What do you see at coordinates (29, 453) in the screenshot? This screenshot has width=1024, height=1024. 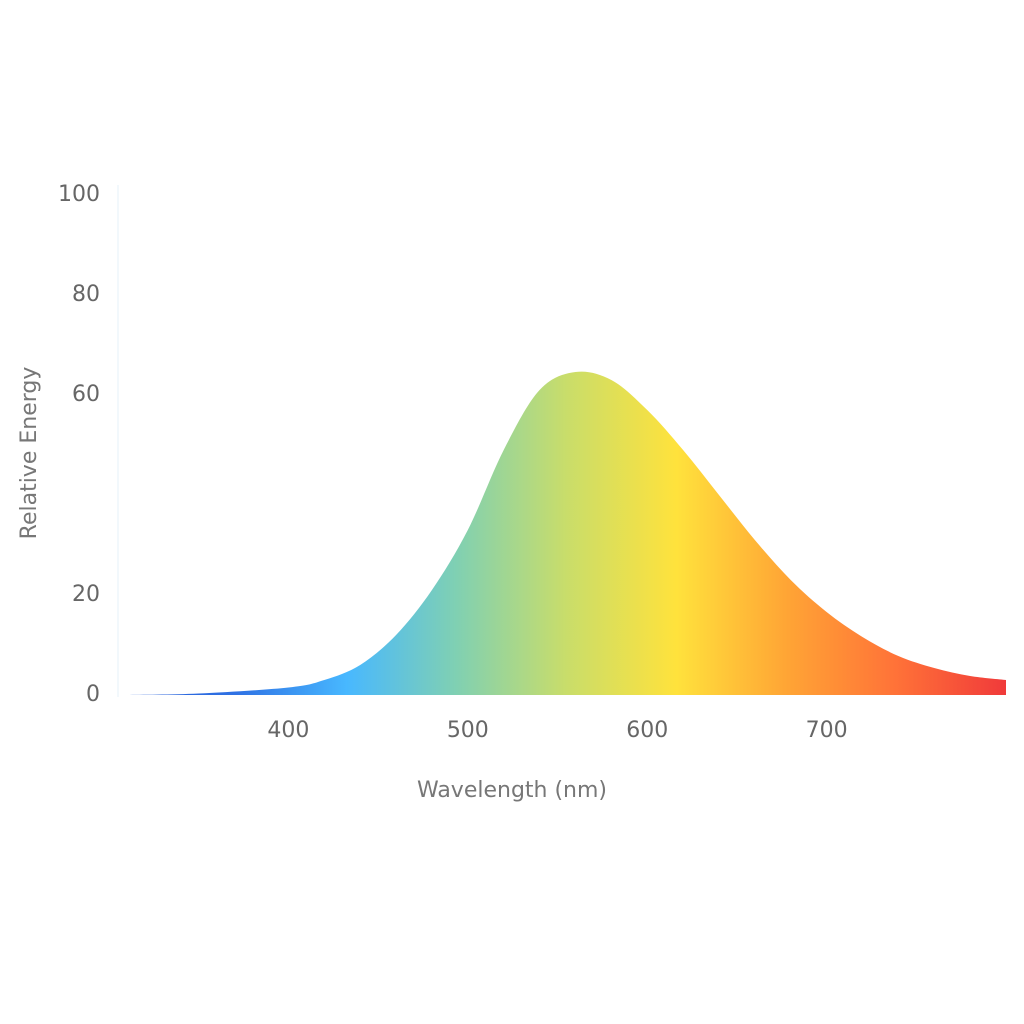 I see `y-axis-title: Relative Energy` at bounding box center [29, 453].